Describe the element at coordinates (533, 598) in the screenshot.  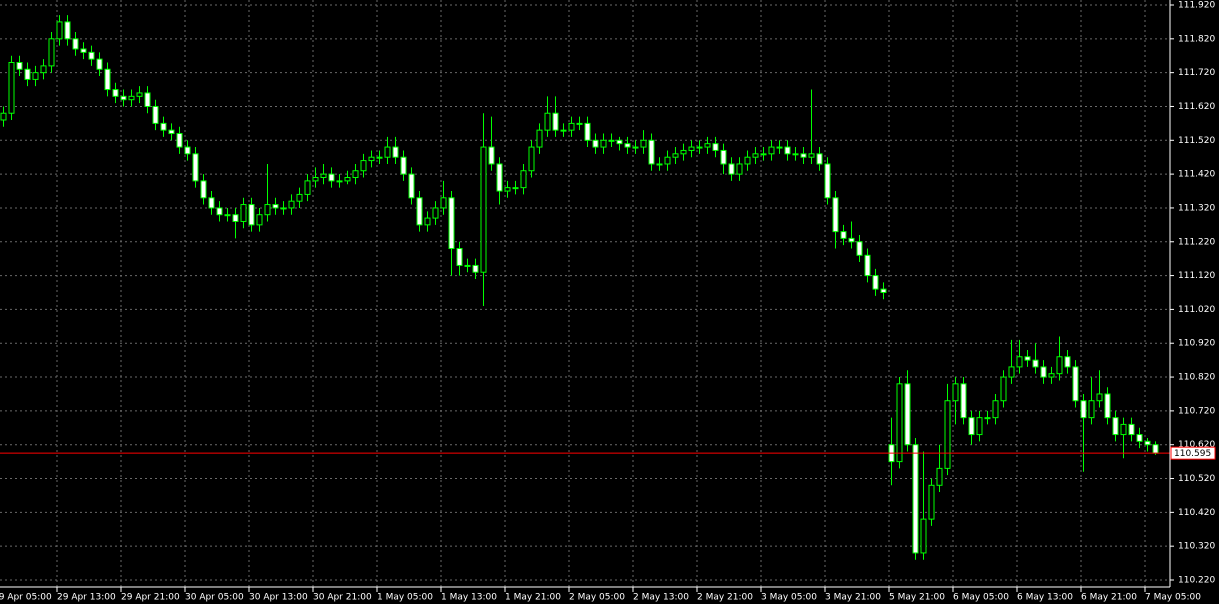
I see `x-tick-label: 1 May 21:00` at that location.